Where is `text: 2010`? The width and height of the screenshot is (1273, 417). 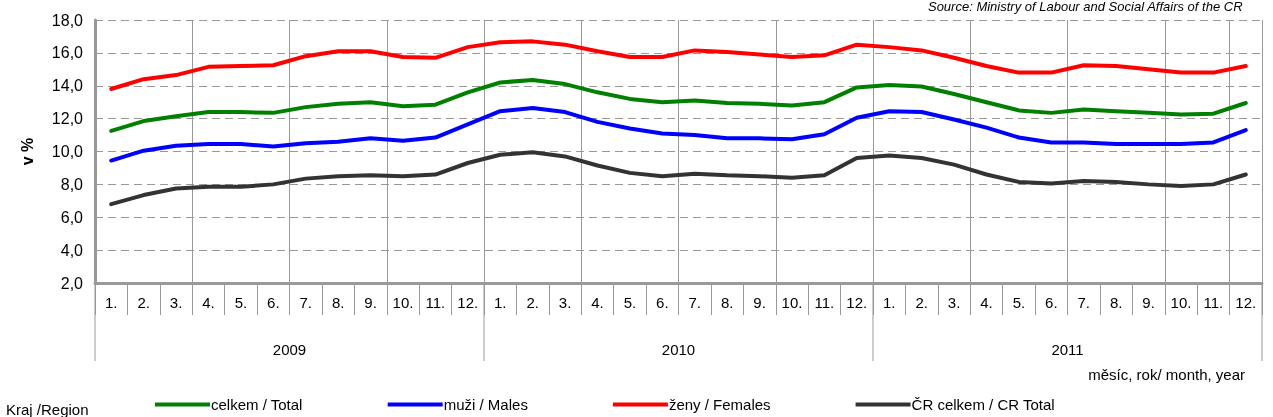
text: 2010 is located at coordinates (678, 349).